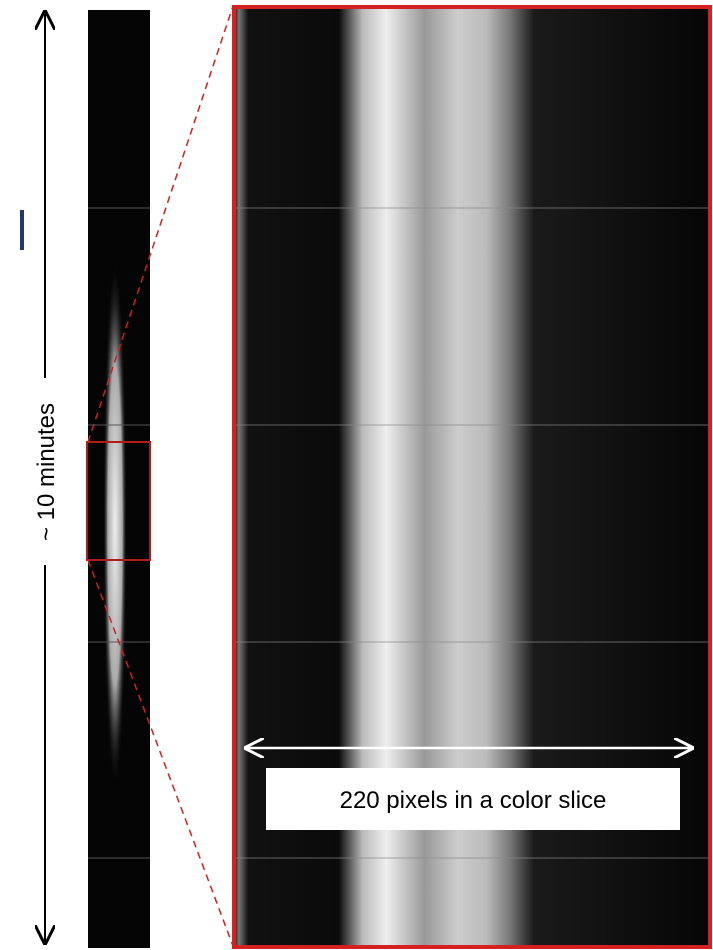 Image resolution: width=713 pixels, height=950 pixels. What do you see at coordinates (118, 501) in the screenshot?
I see `zoom-box` at bounding box center [118, 501].